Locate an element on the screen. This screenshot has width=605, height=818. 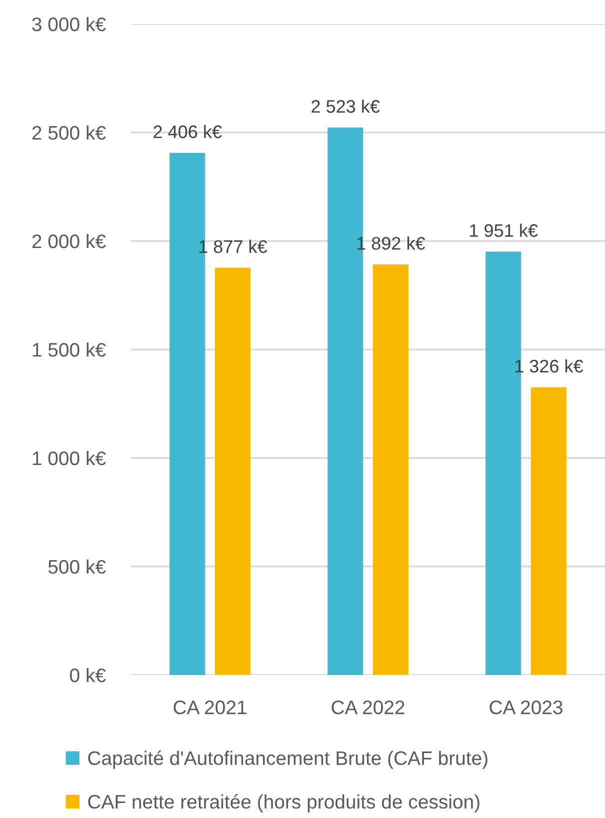
y-tick-label: 2 000 k€ is located at coordinates (69, 241).